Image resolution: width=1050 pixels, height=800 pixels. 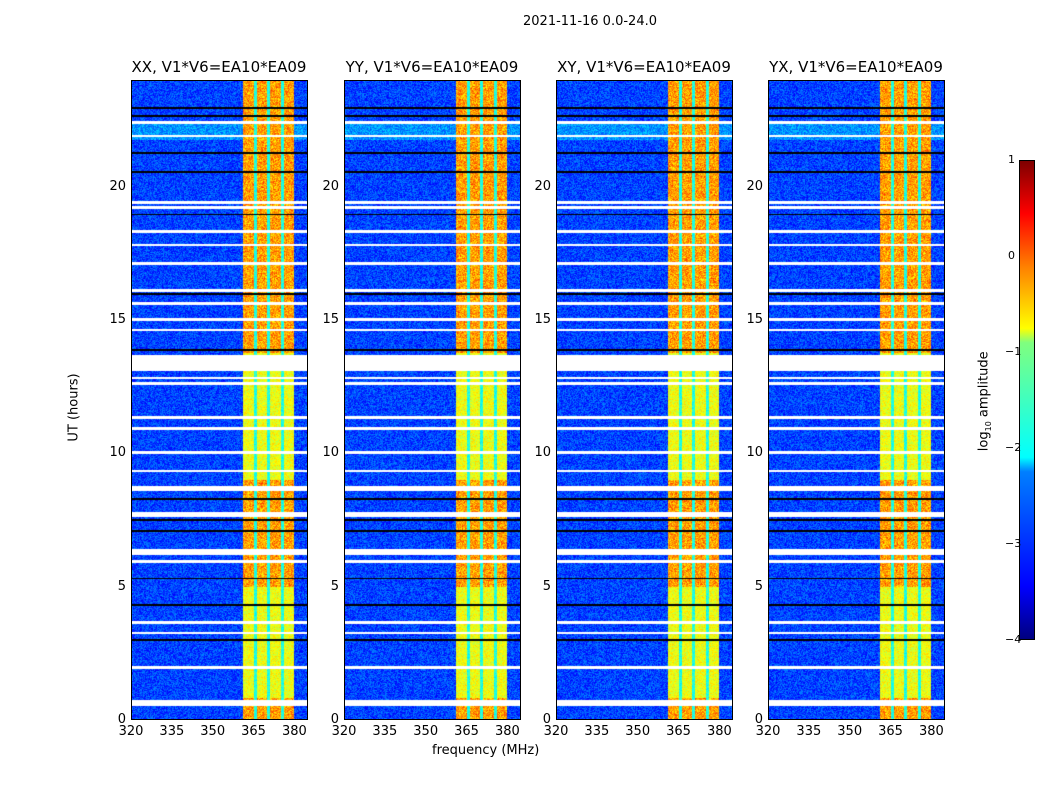 I want to click on colorbar-tick-label: −4, so click(x=1013, y=639).